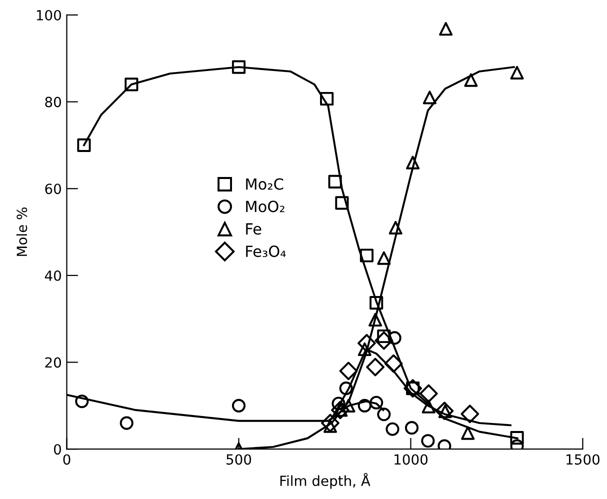  What do you see at coordinates (53, 102) in the screenshot?
I see `y-tick-label: 80` at bounding box center [53, 102].